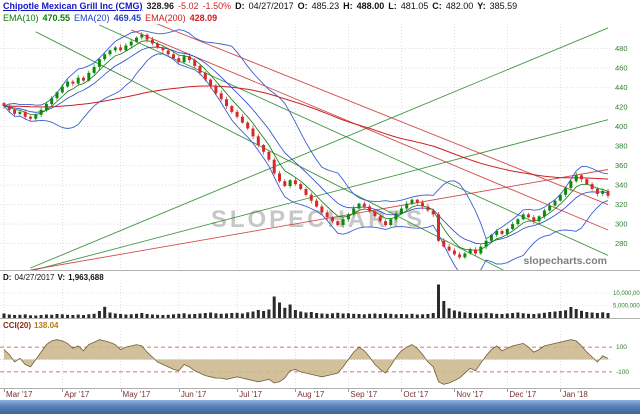 The width and height of the screenshot is (640, 414). Describe the element at coordinates (481, 6) in the screenshot. I see `ohlc-y-label: Y:` at that location.